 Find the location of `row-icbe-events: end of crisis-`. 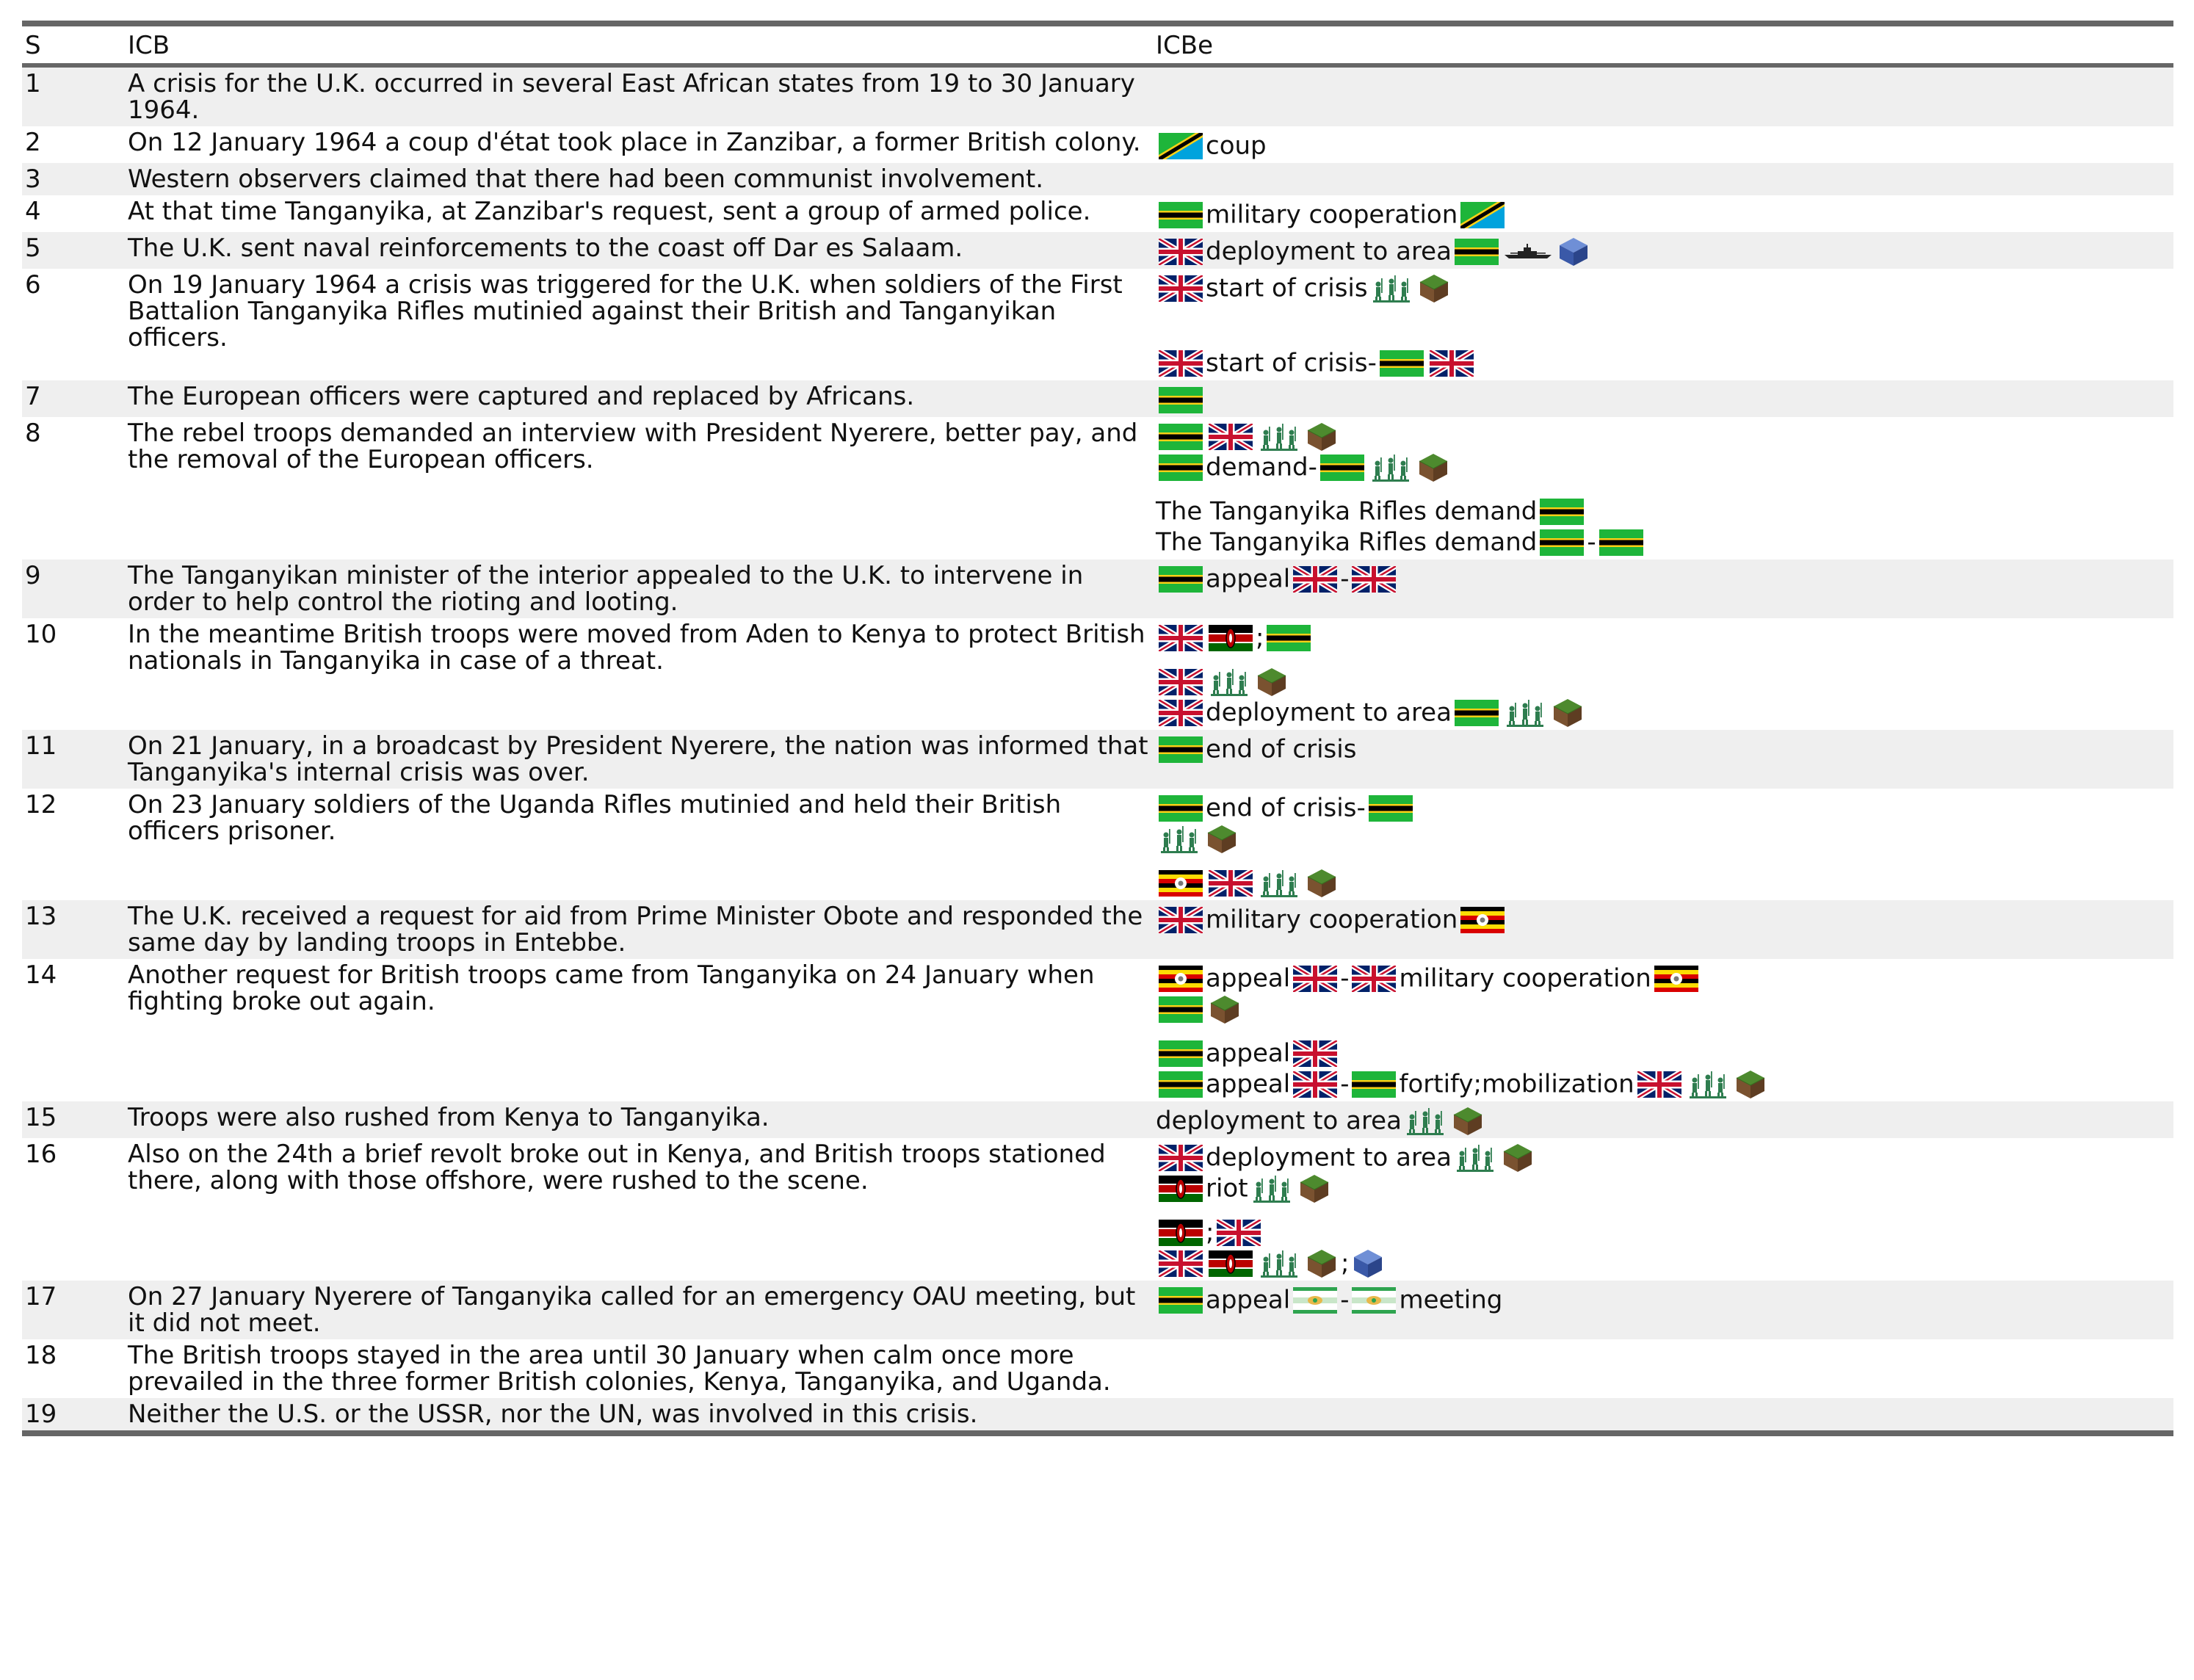

row-icbe-events: end of crisis- is located at coordinates (1663, 844).